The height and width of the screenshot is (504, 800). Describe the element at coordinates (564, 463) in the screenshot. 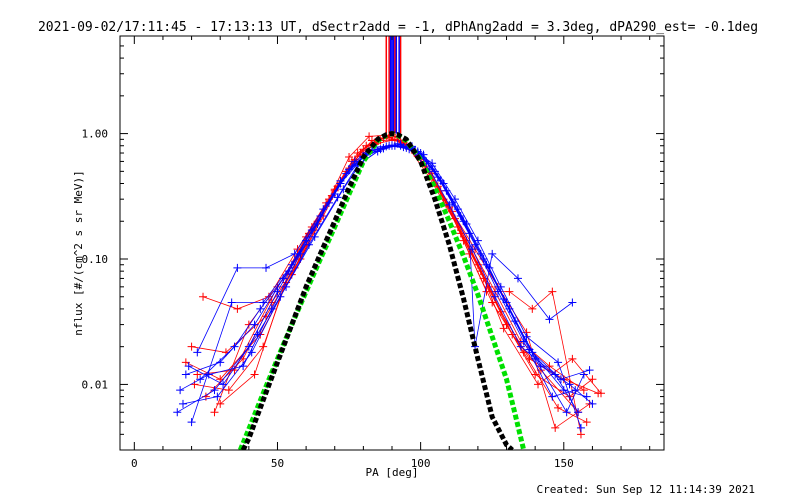

I see `x-tick-label-3: 150` at that location.